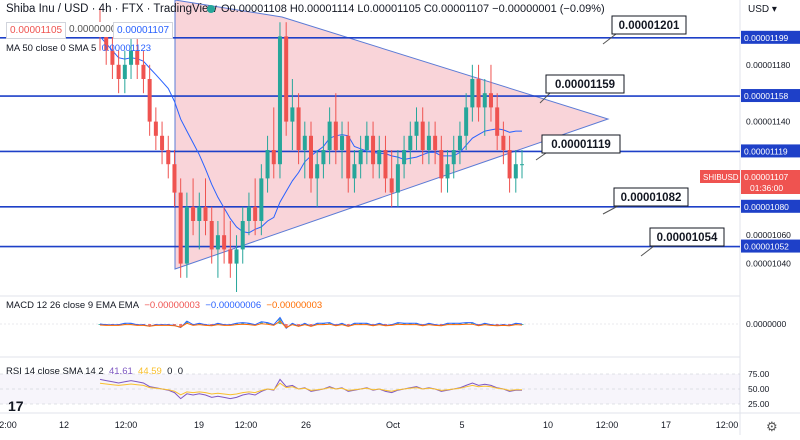 This screenshot has width=800, height=440. Describe the element at coordinates (94, 371) in the screenshot. I see `rsi-legend: RSI 14 close SMA 14 2 41.61 44.59 0 0` at that location.